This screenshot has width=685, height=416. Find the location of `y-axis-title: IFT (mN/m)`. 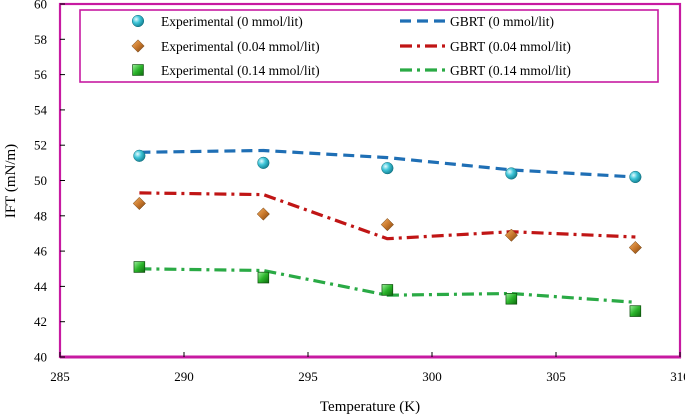

y-axis-title: IFT (mN/m) is located at coordinates (11, 181).